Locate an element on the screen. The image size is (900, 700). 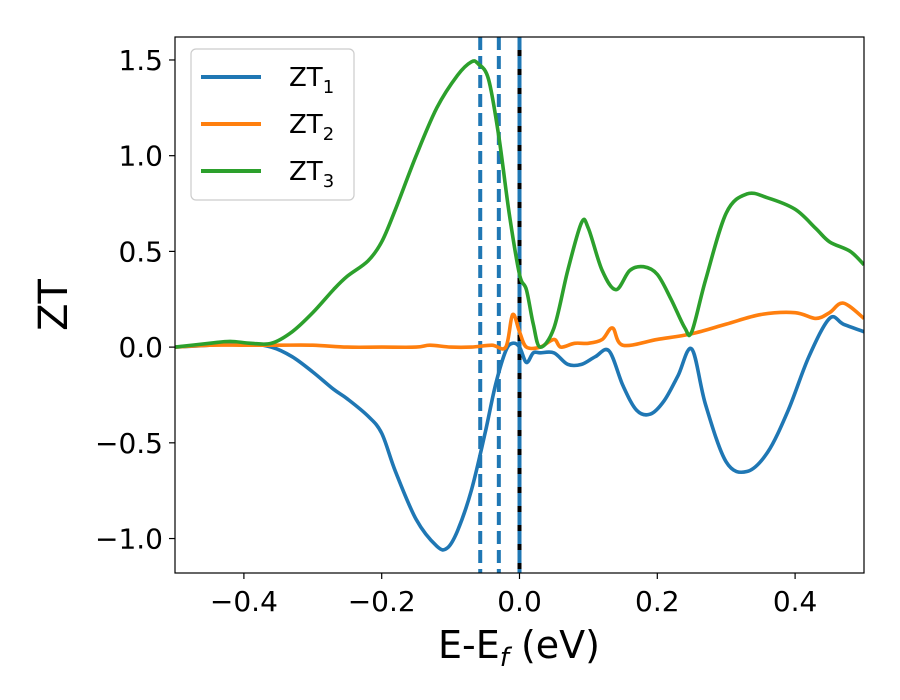
x-tick-label: −0.2 is located at coordinates (382, 601).